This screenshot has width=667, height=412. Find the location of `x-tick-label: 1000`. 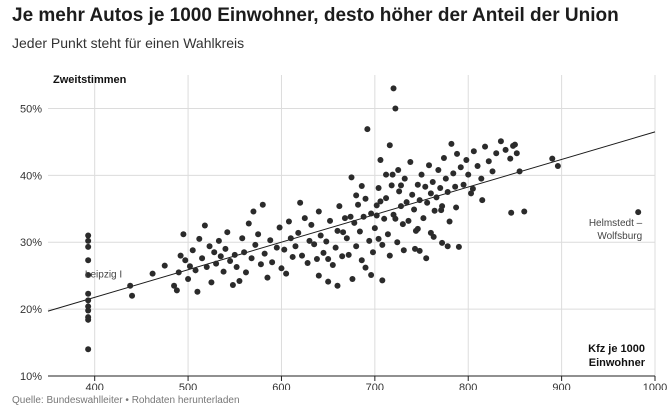

x-tick-label: 1000 is located at coordinates (655, 386).